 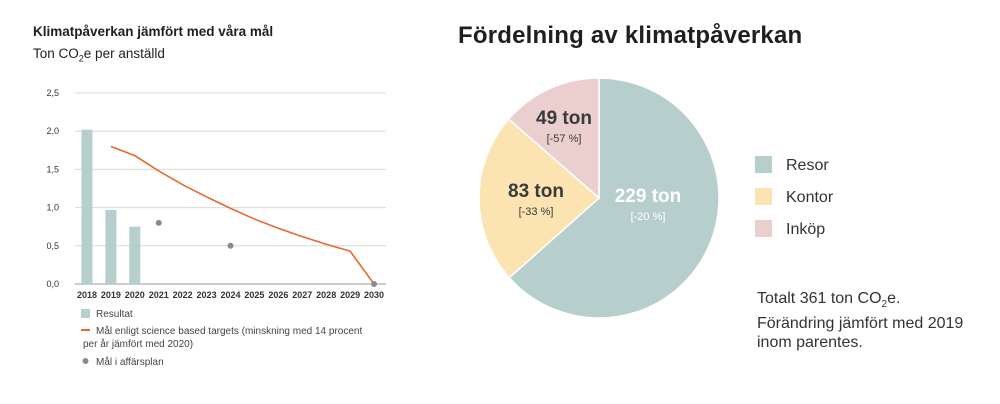 What do you see at coordinates (326, 295) in the screenshot?
I see `x-tick-label: 2028` at bounding box center [326, 295].